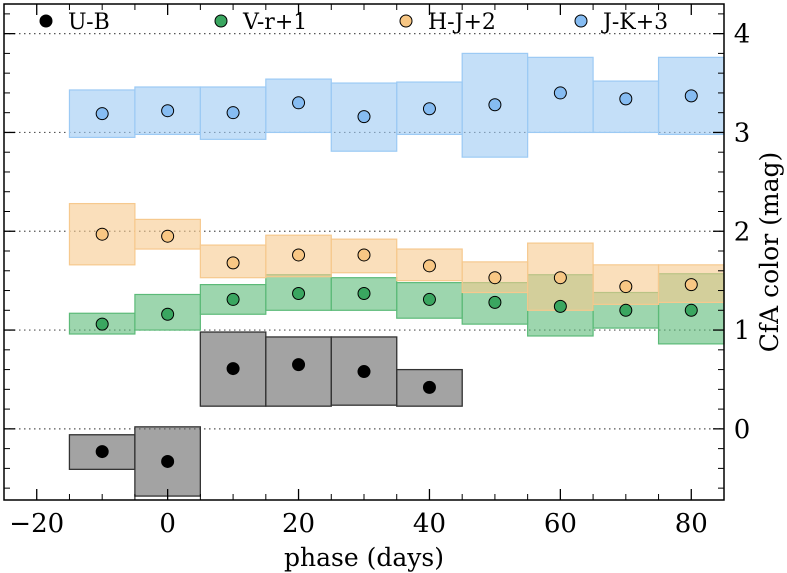  I want to click on x-tick-label: 60, so click(560, 524).